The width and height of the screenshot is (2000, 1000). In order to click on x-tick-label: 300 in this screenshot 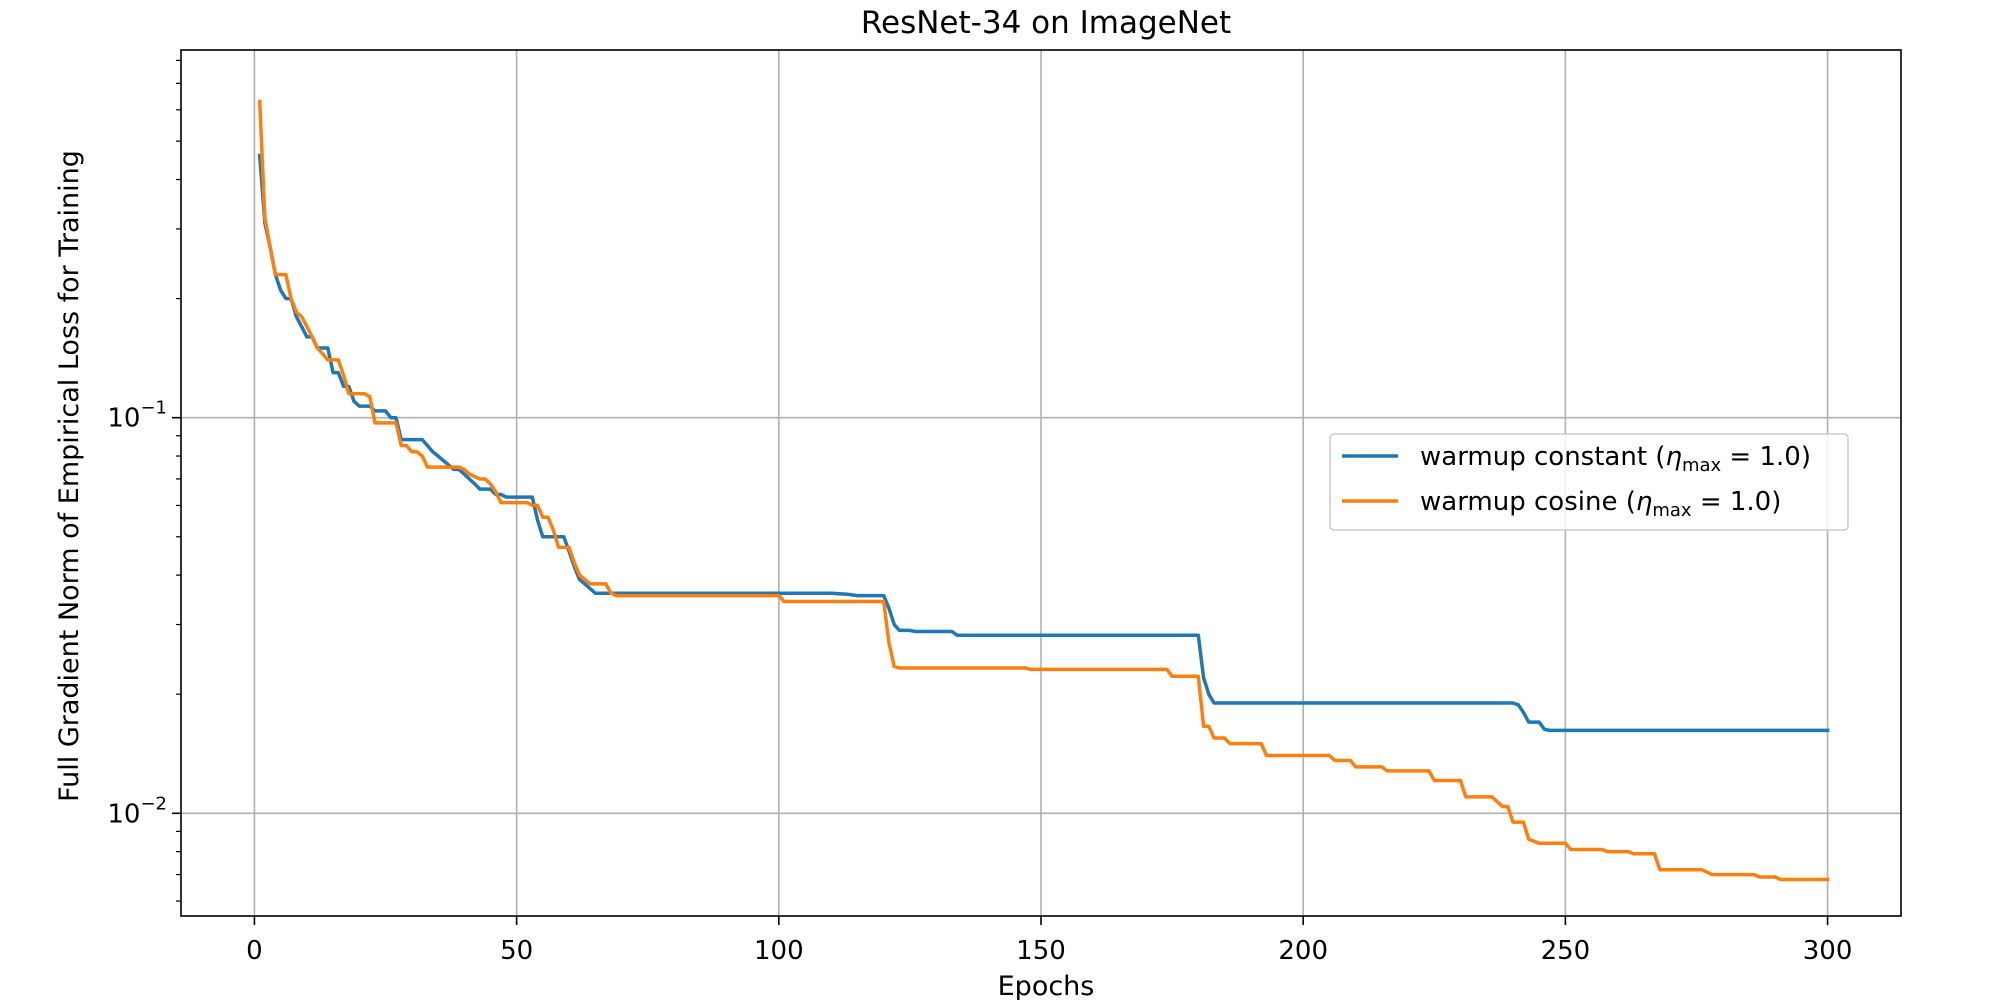, I will do `click(1828, 951)`.